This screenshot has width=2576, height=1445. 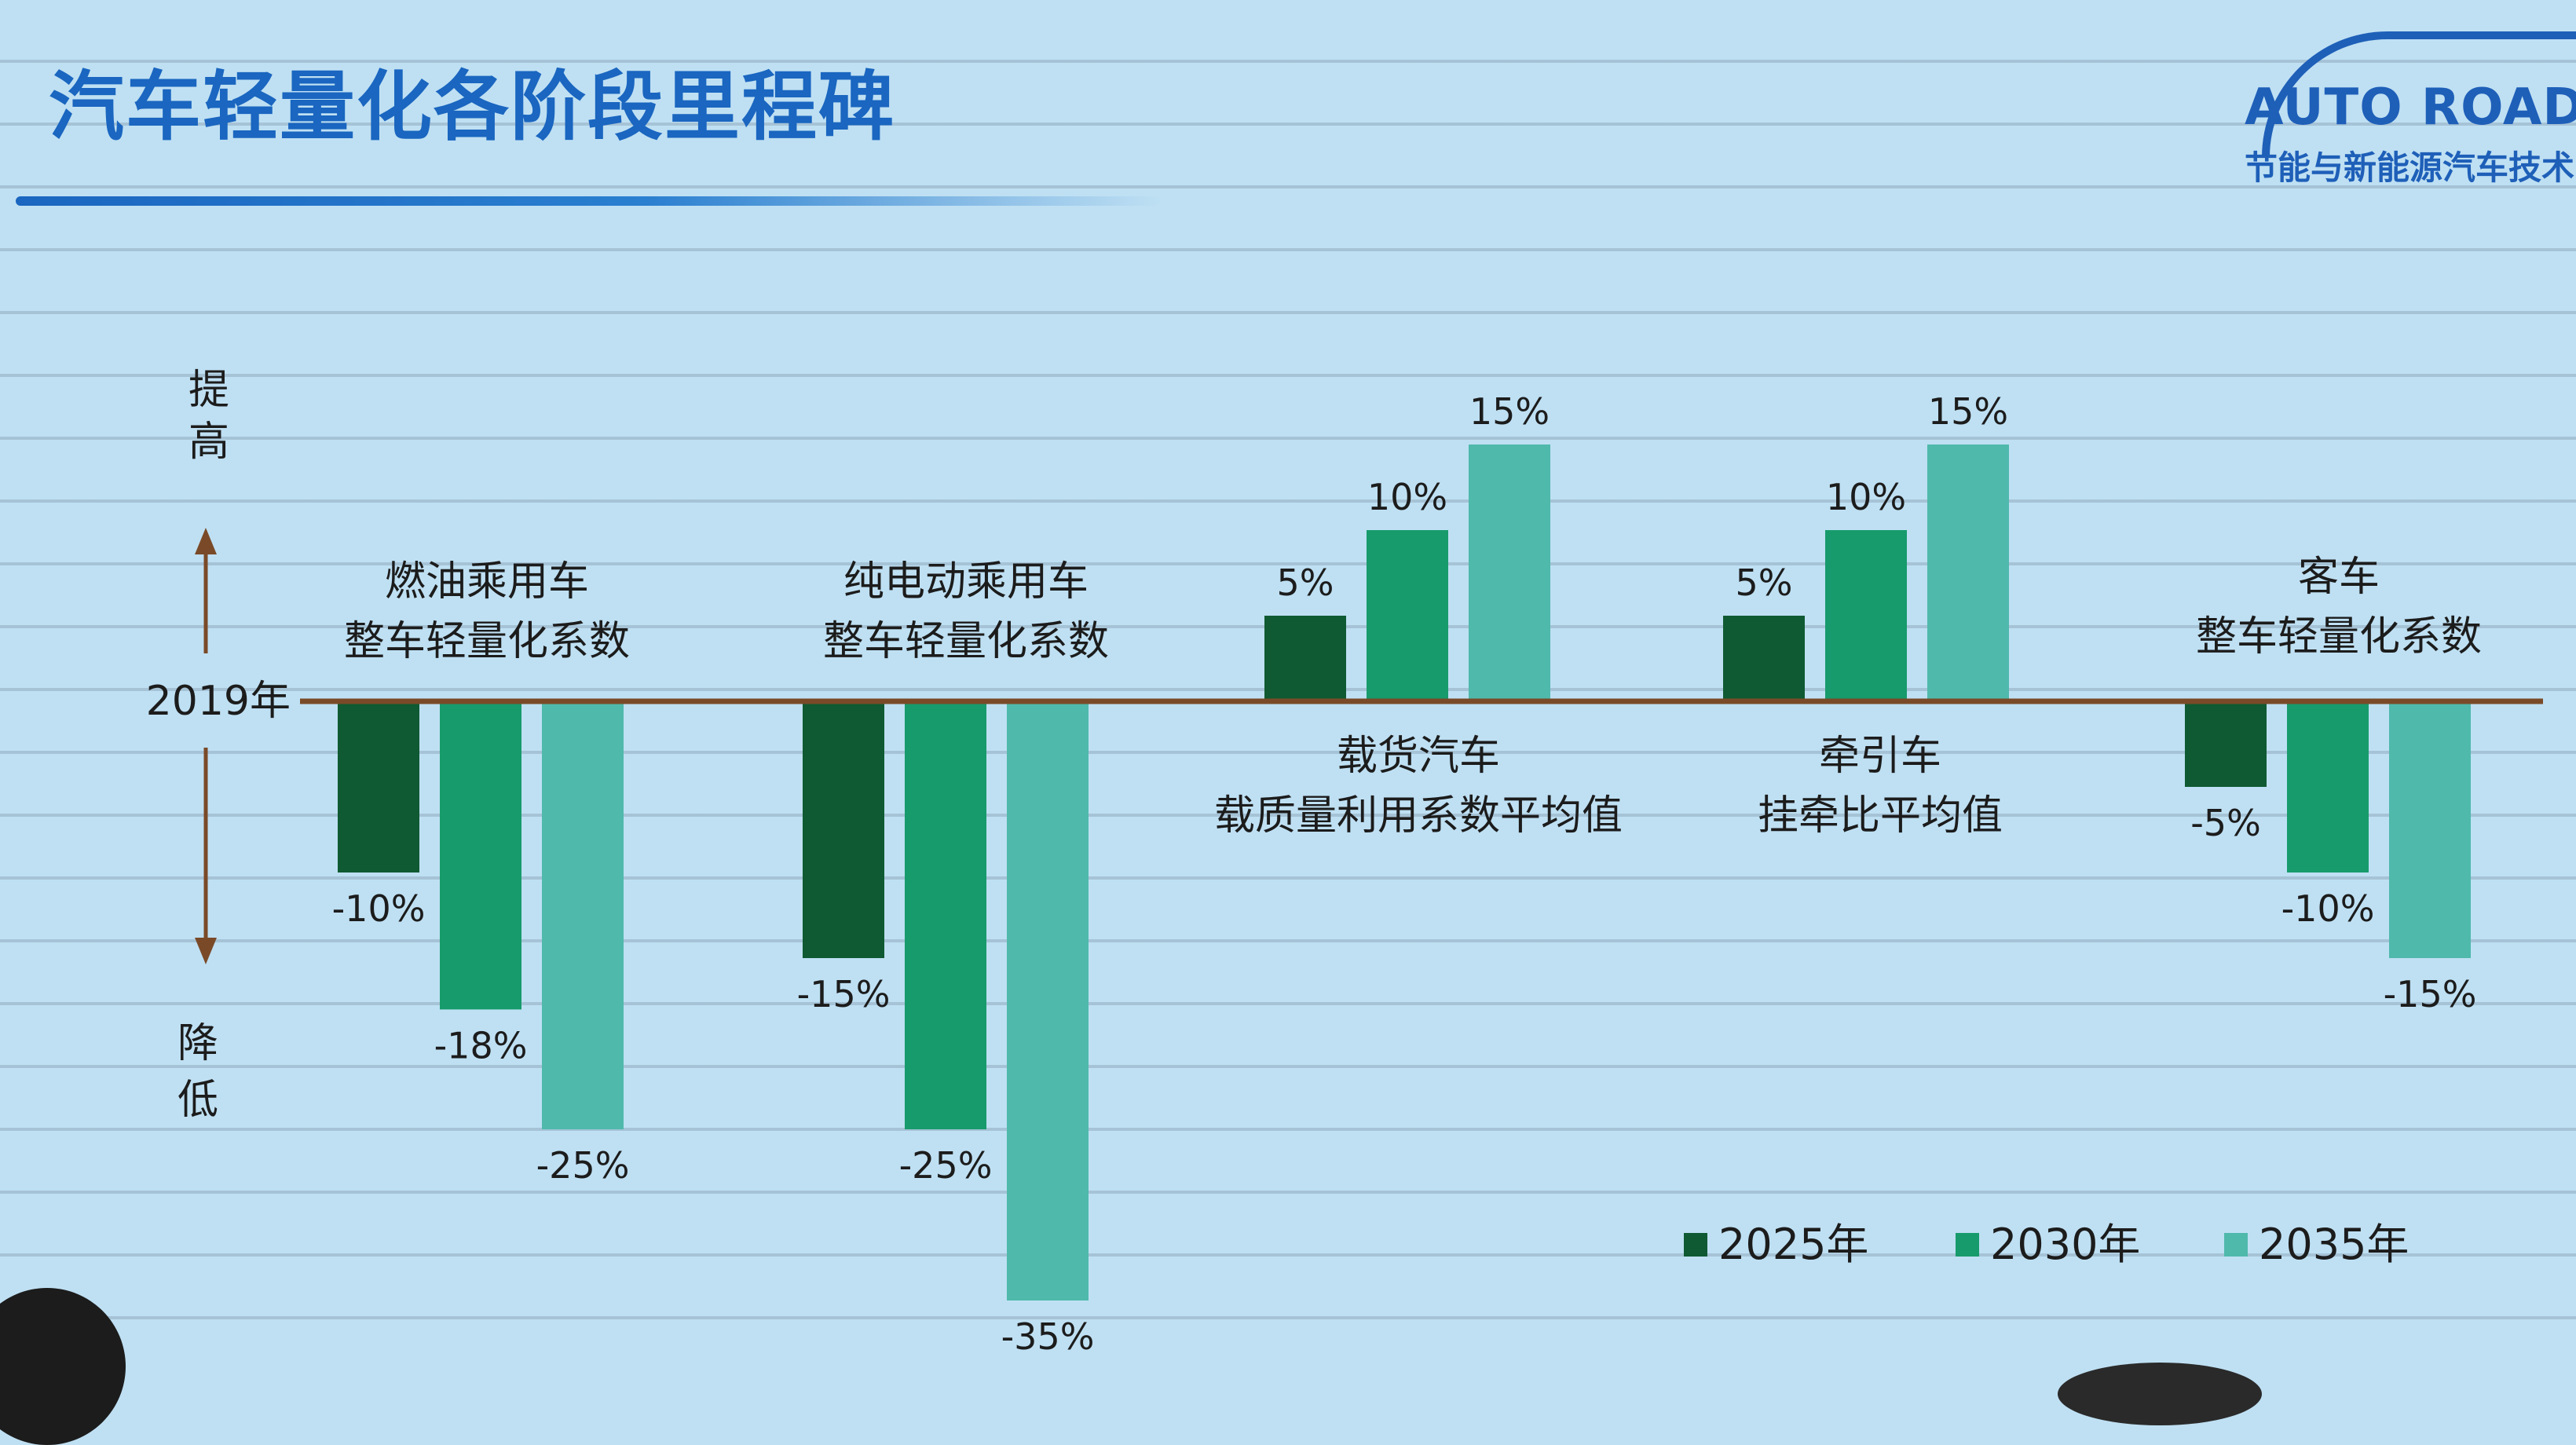 What do you see at coordinates (2328, 908) in the screenshot?
I see `data-label-1-4: -10%` at bounding box center [2328, 908].